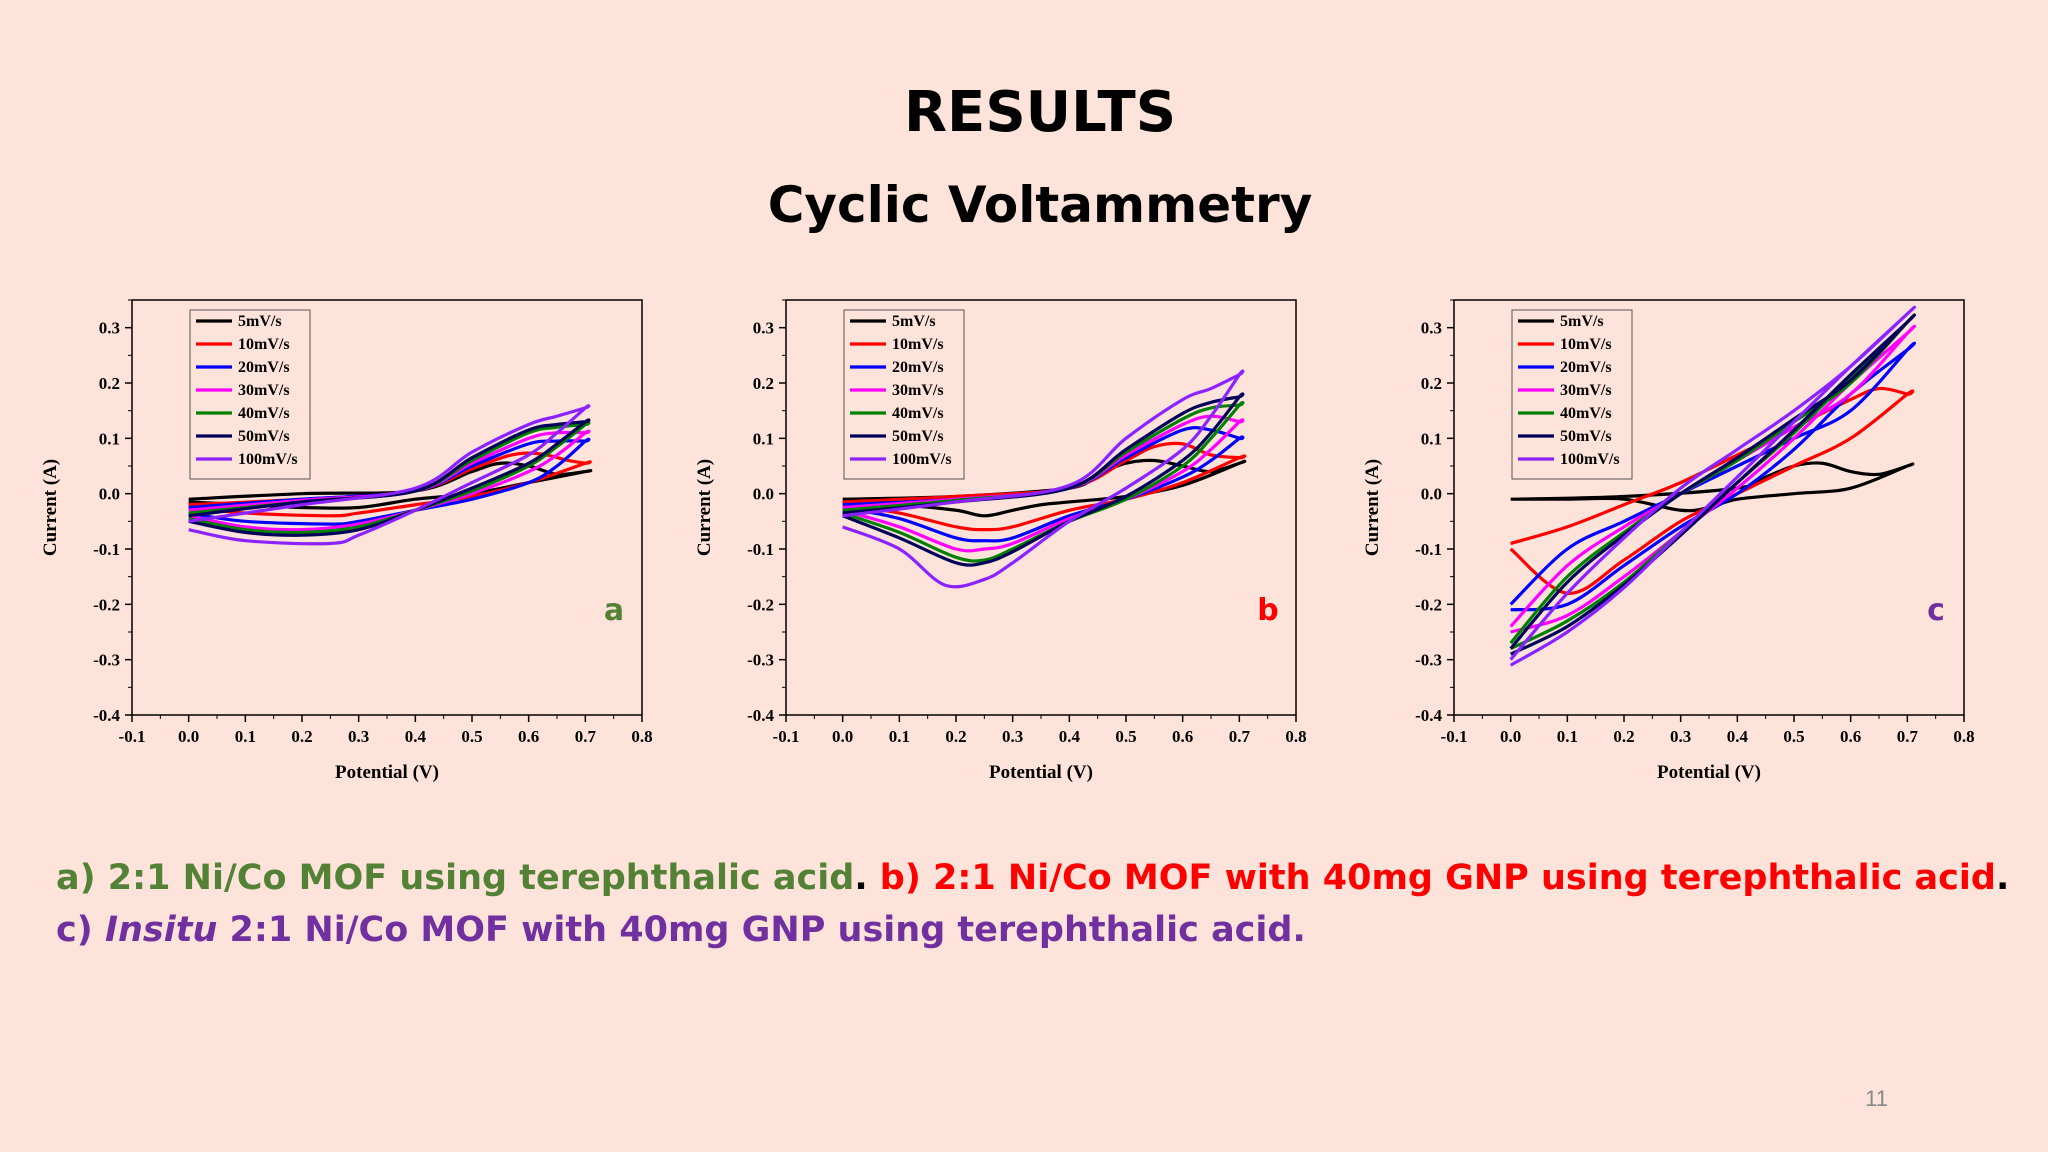 Image resolution: width=2048 pixels, height=1152 pixels. What do you see at coordinates (1267, 610) in the screenshot?
I see `panel-letter: b` at bounding box center [1267, 610].